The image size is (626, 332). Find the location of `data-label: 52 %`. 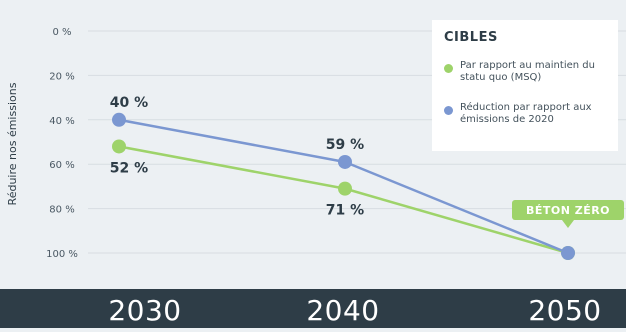

data-label: 52 % is located at coordinates (129, 168).